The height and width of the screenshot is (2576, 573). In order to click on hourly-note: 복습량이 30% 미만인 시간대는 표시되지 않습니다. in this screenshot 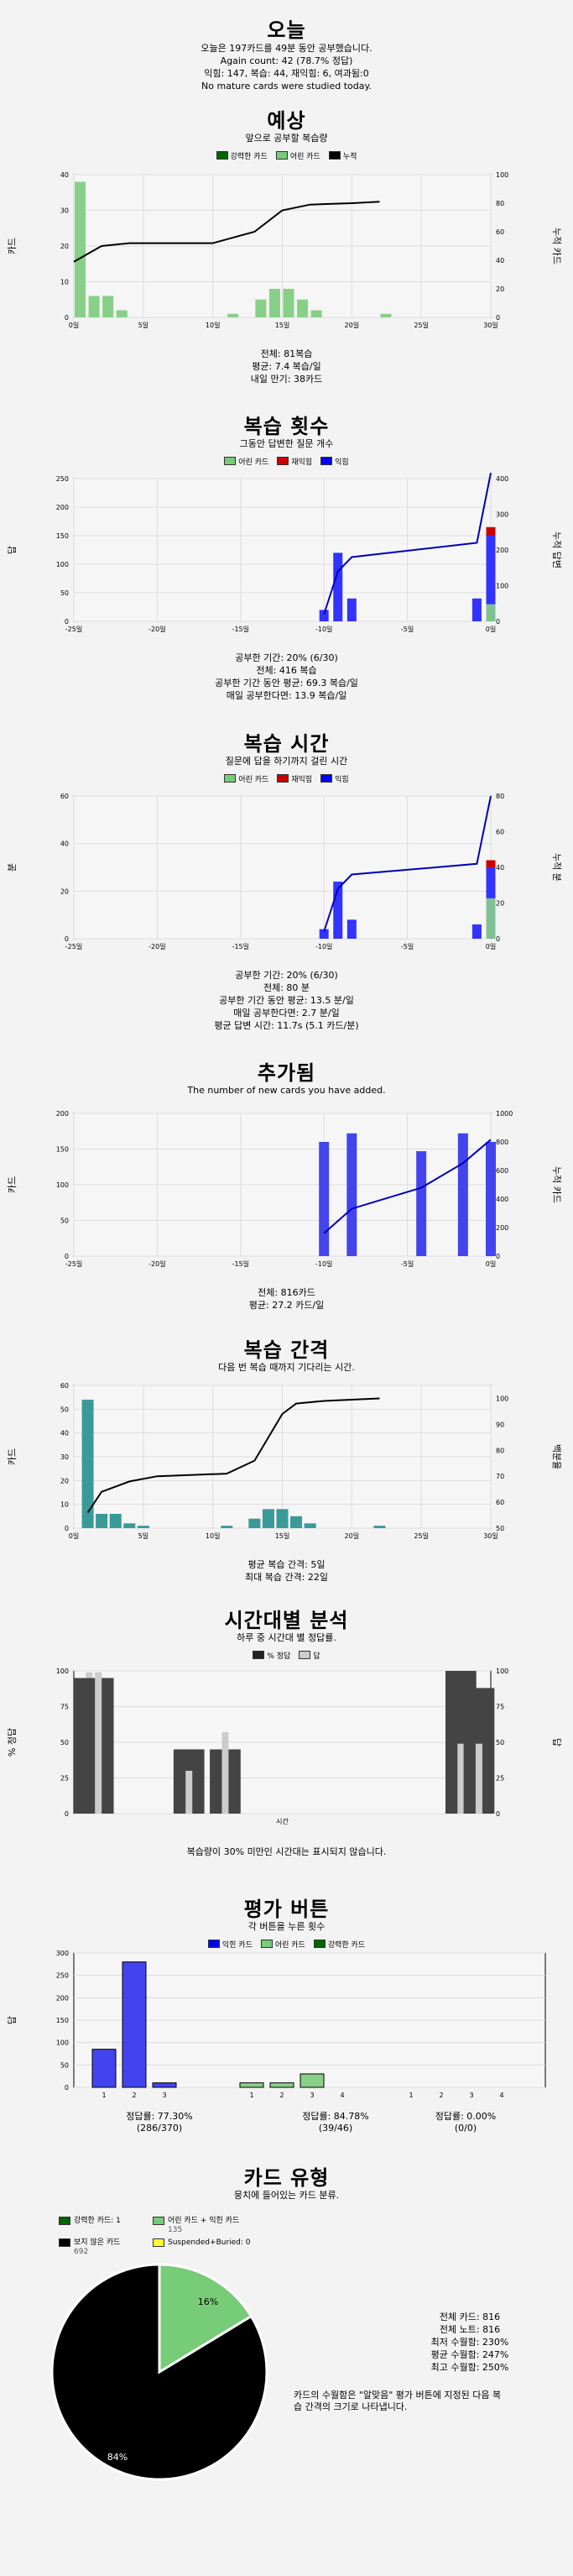, I will do `click(286, 1851)`.